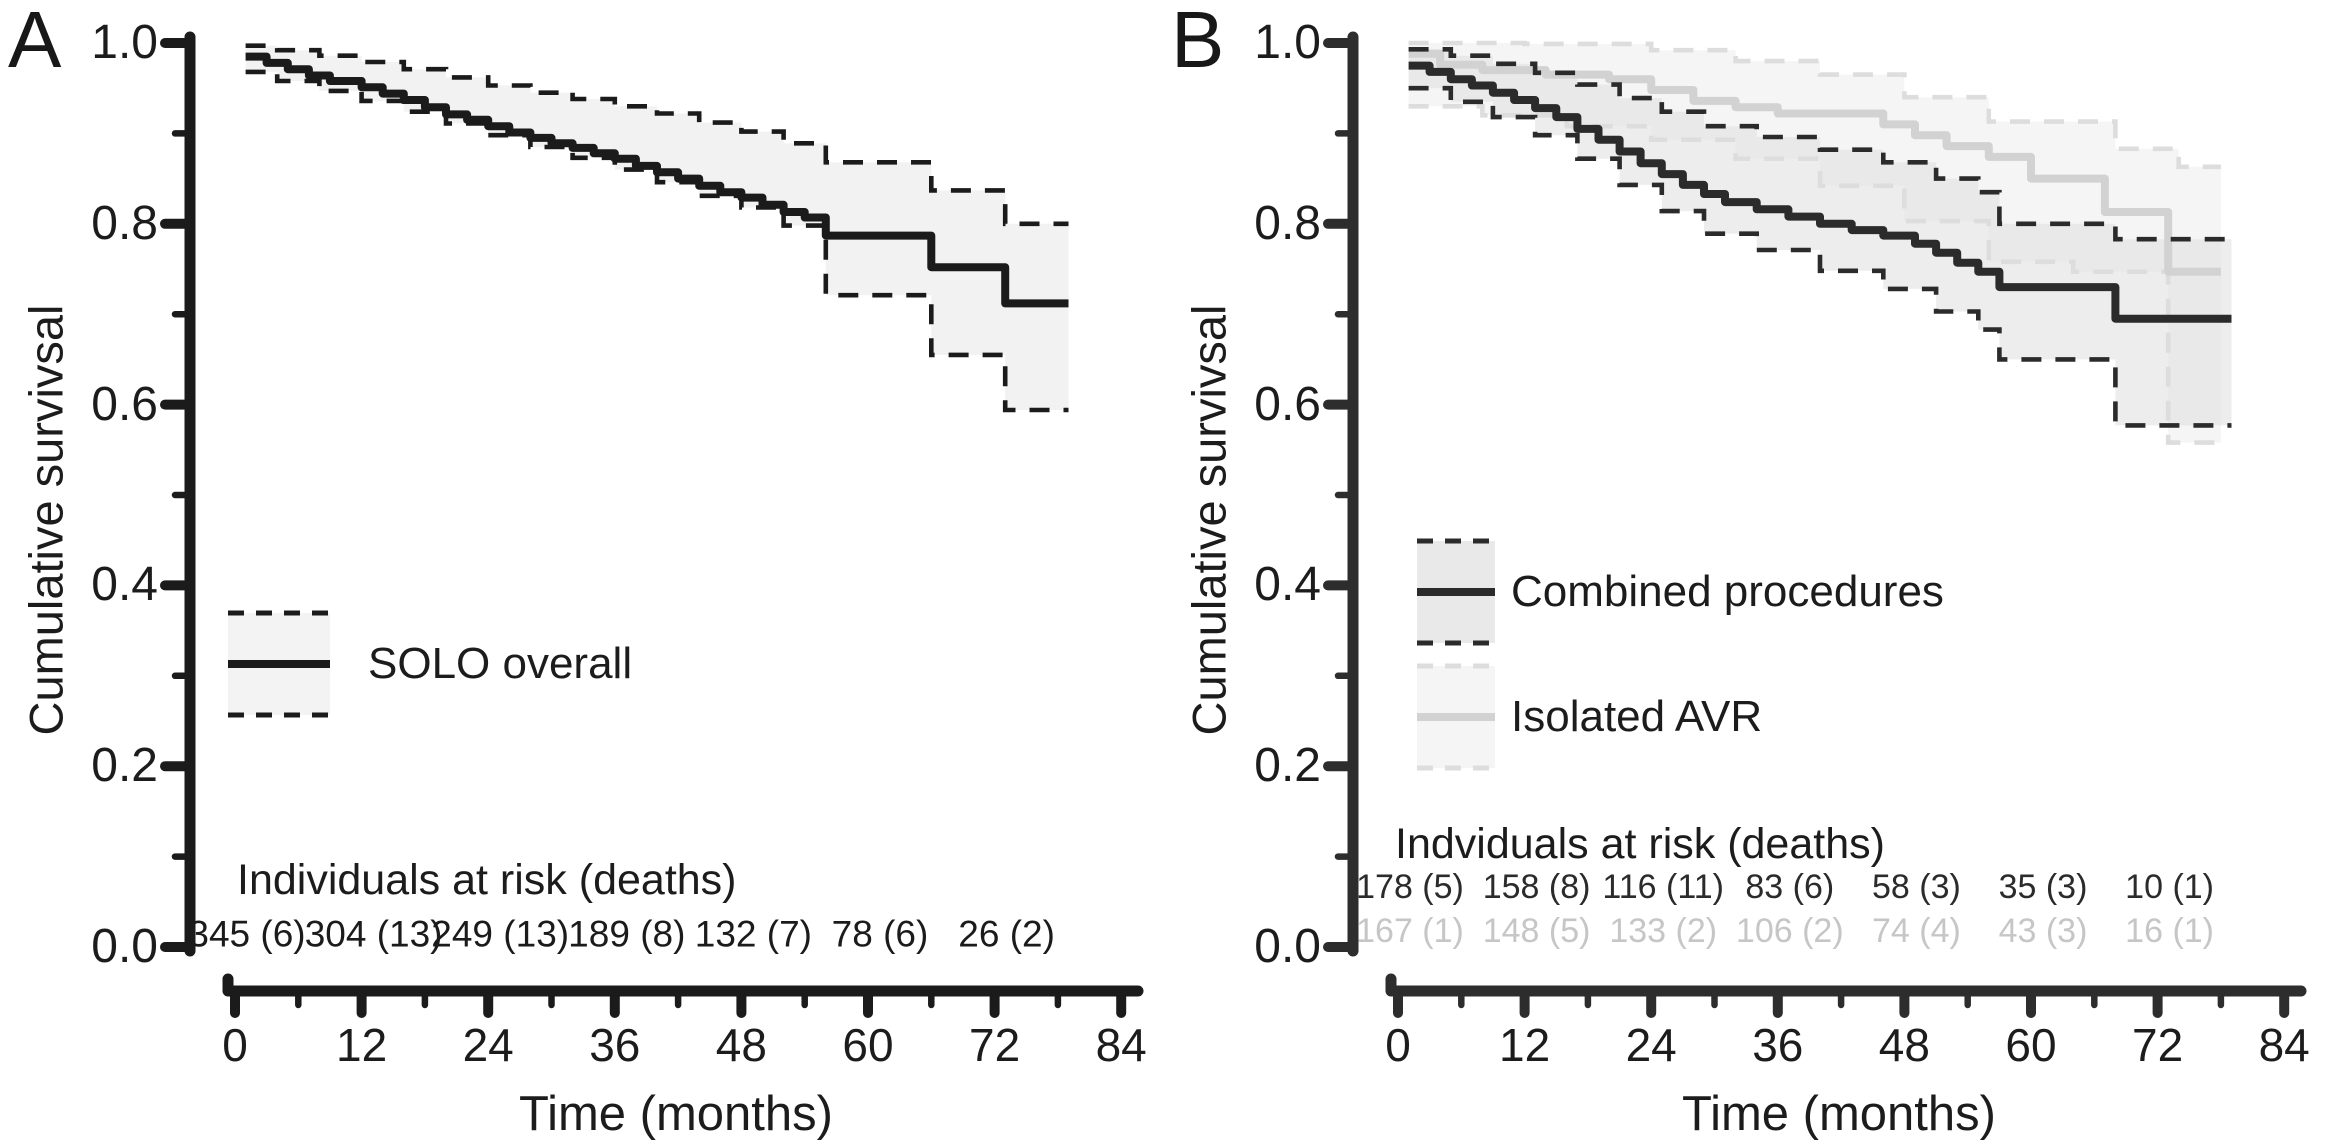  I want to click on ci-upper-solo-overall, so click(657, 135).